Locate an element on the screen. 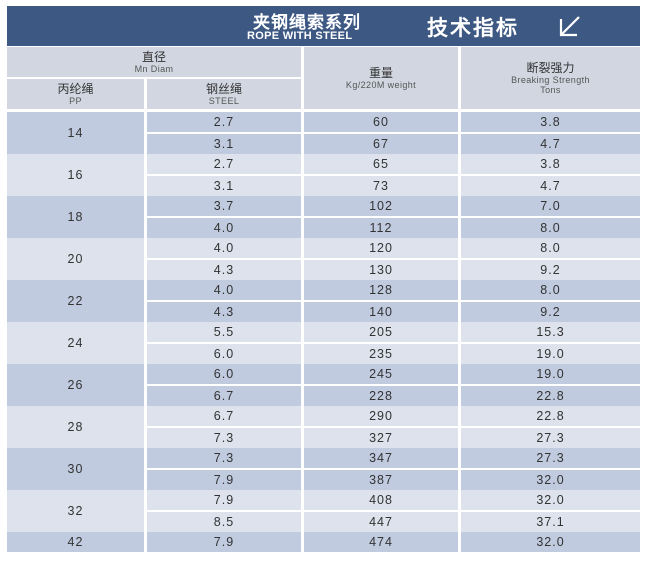 The height and width of the screenshot is (564, 646). weight-cell-value: 120 is located at coordinates (381, 248).